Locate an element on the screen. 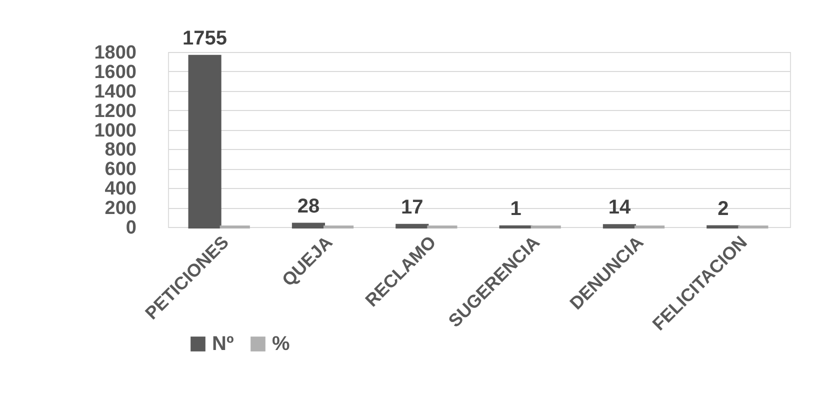 The image size is (818, 403). y-tick-label: 1400 is located at coordinates (115, 91).